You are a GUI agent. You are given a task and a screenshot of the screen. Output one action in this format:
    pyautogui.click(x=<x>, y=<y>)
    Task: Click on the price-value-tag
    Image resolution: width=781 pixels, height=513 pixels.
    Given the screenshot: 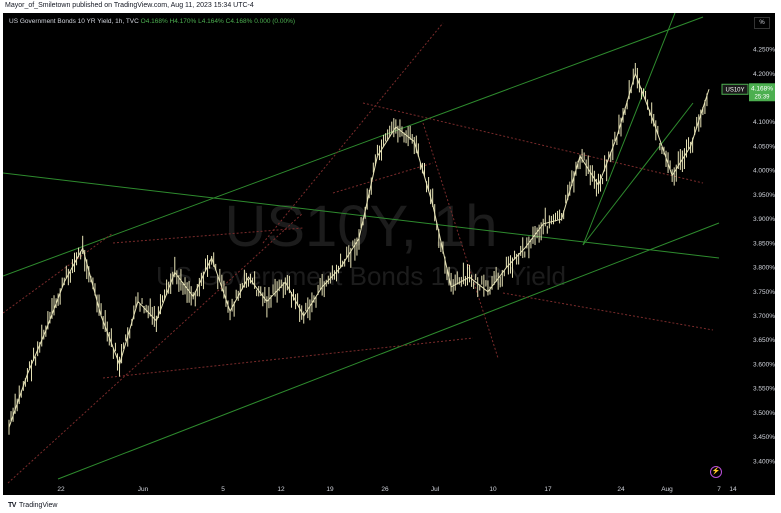 What is the action you would take?
    pyautogui.click(x=762, y=92)
    